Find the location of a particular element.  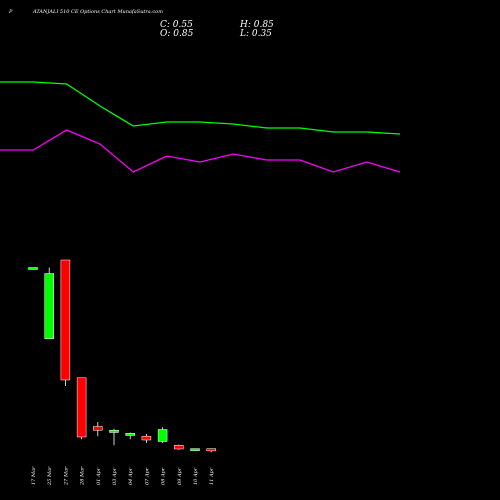

x-tick-label: 04 Apr is located at coordinates (131, 476).